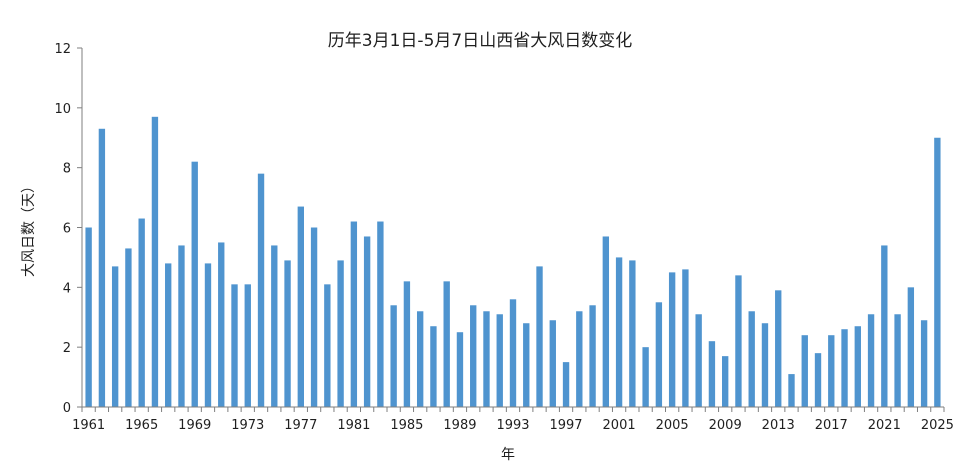  I want to click on bar-2023, so click(911, 347).